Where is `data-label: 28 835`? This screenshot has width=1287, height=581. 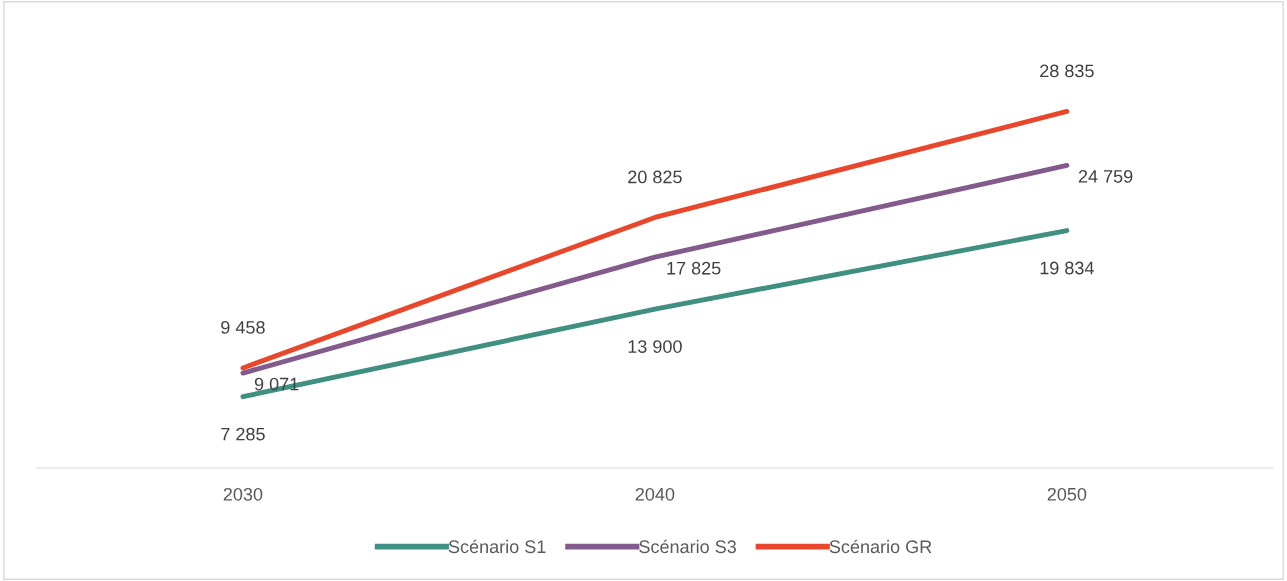 data-label: 28 835 is located at coordinates (1067, 71).